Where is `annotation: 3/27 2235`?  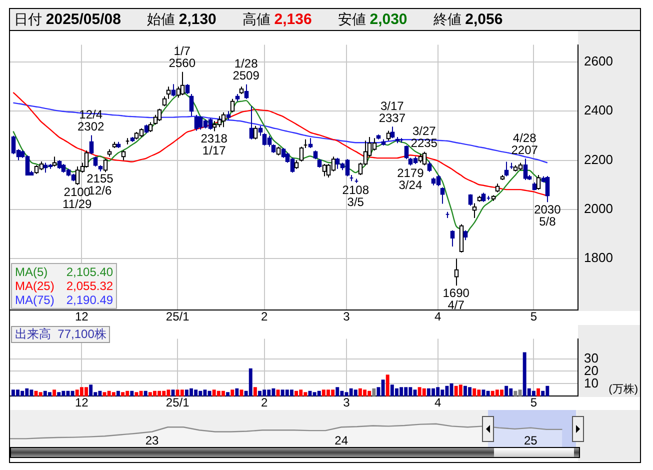
annotation: 3/27 2235 is located at coordinates (424, 137).